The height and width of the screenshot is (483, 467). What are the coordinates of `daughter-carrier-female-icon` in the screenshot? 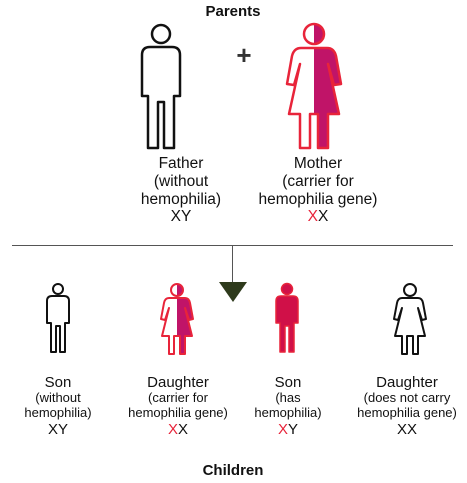 It's located at (177, 319).